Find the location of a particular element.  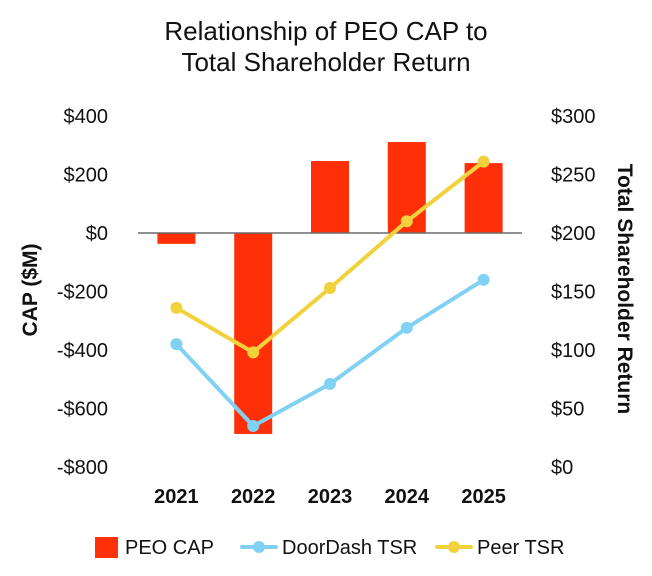

x-tick-label-2025: 2025 is located at coordinates (483, 497).